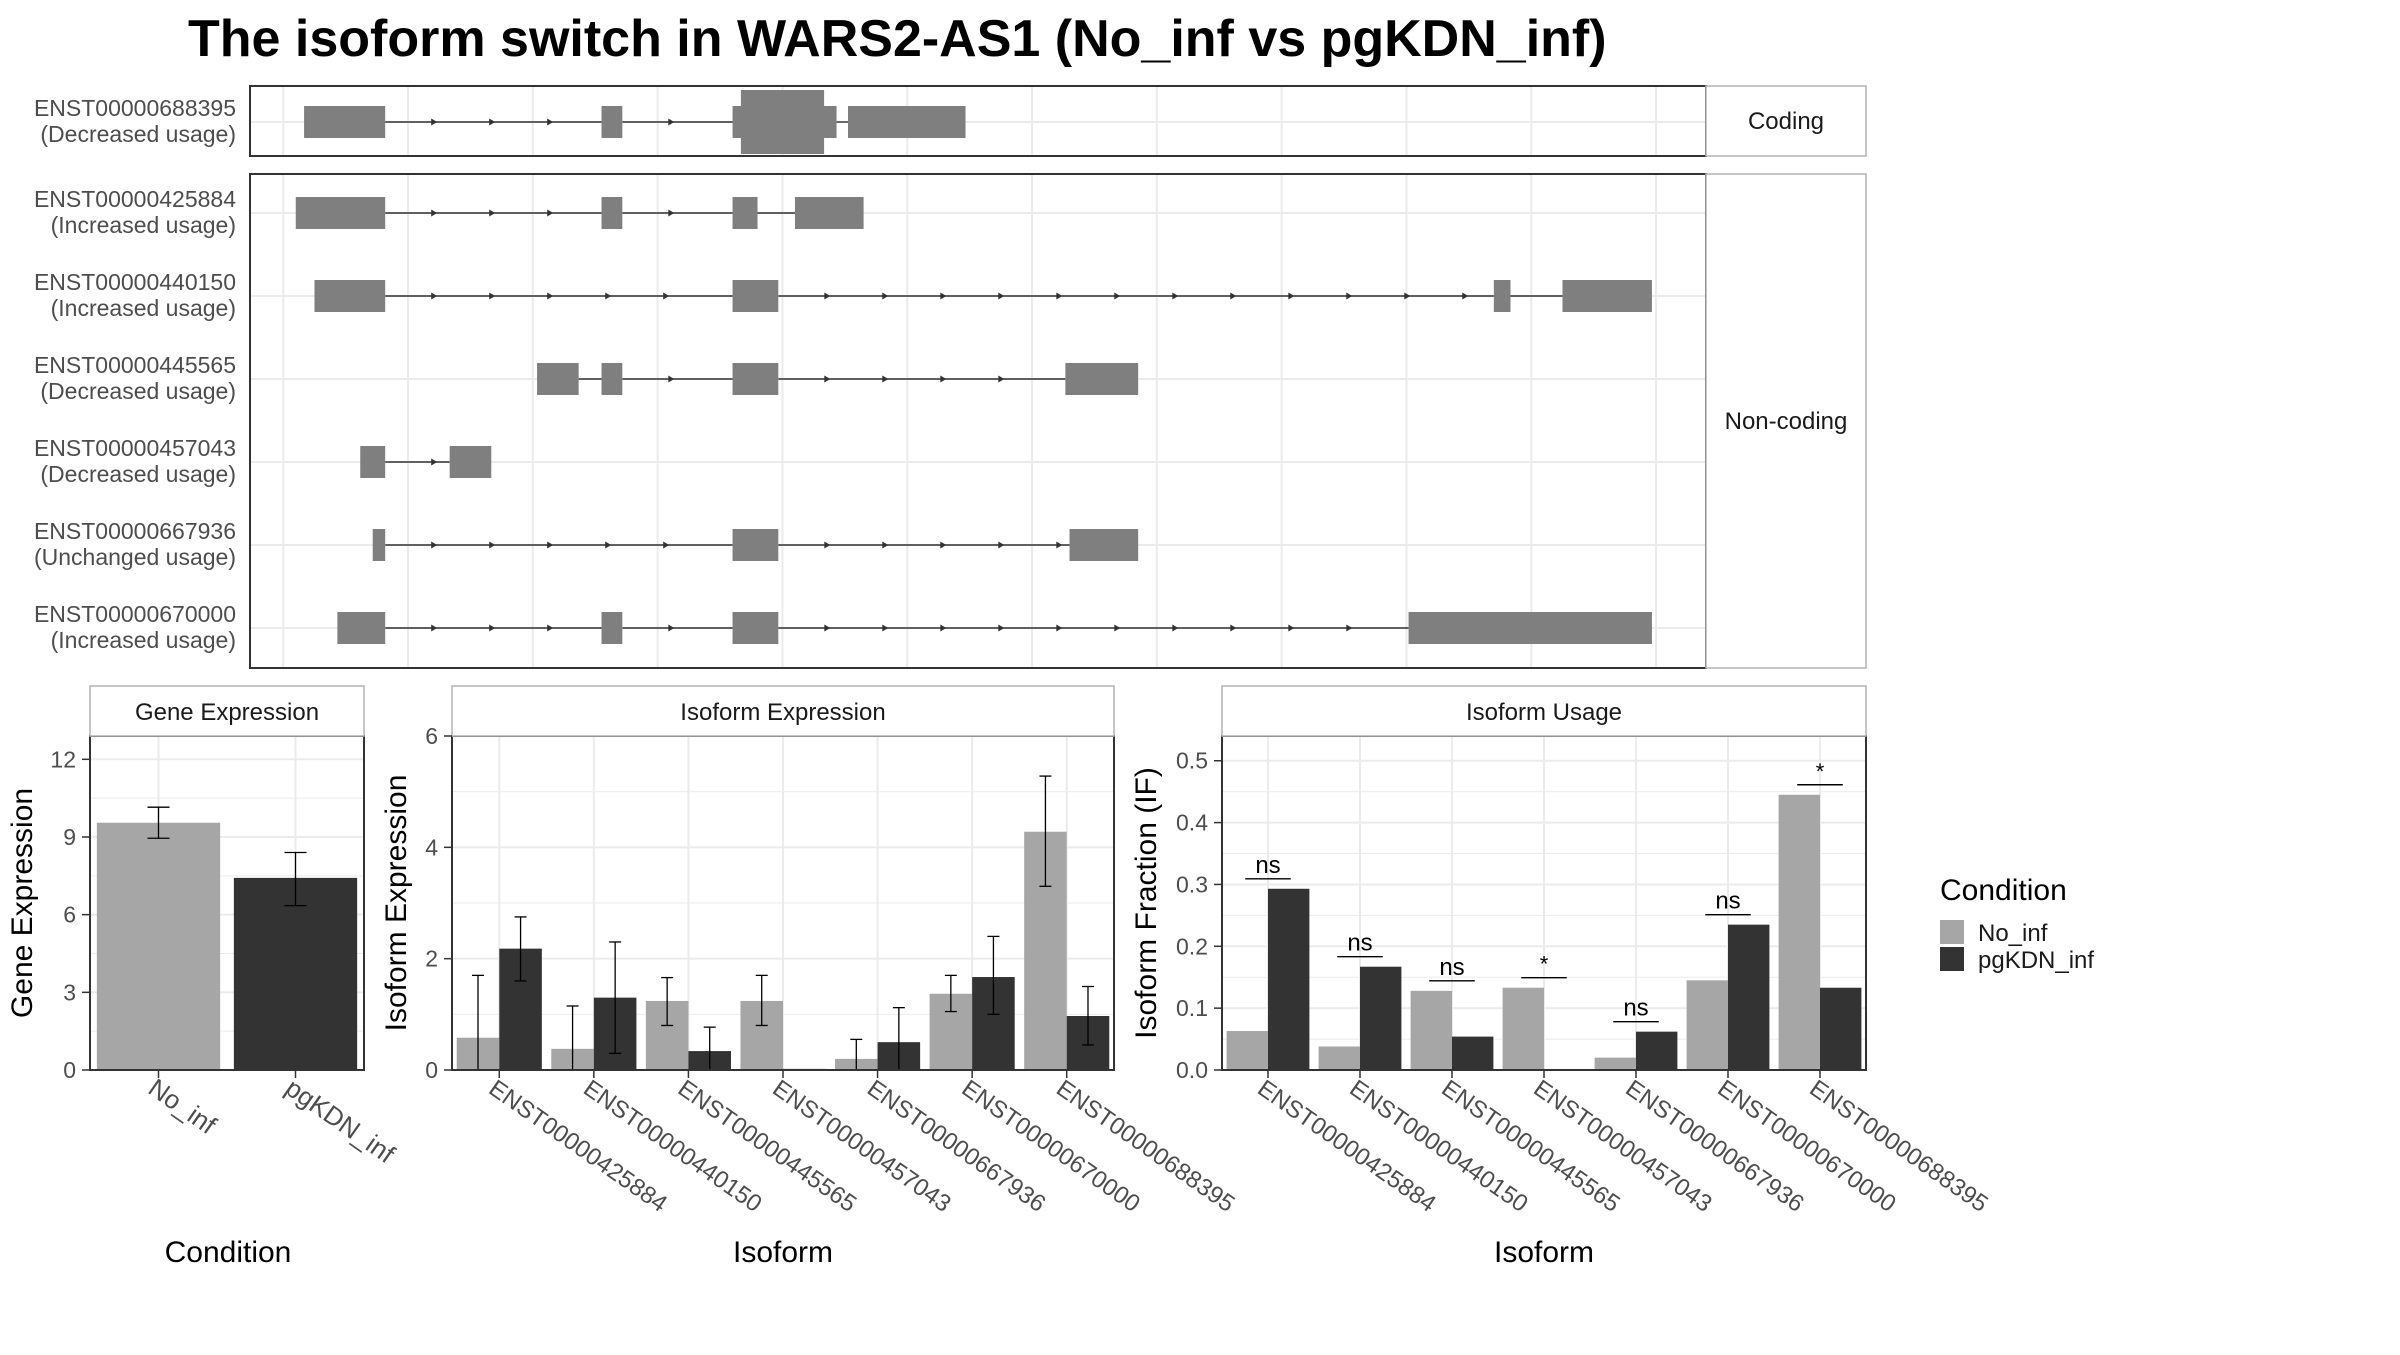 The height and width of the screenshot is (1355, 2400). What do you see at coordinates (135, 108) in the screenshot?
I see `isoform-label: ENST00000688395` at bounding box center [135, 108].